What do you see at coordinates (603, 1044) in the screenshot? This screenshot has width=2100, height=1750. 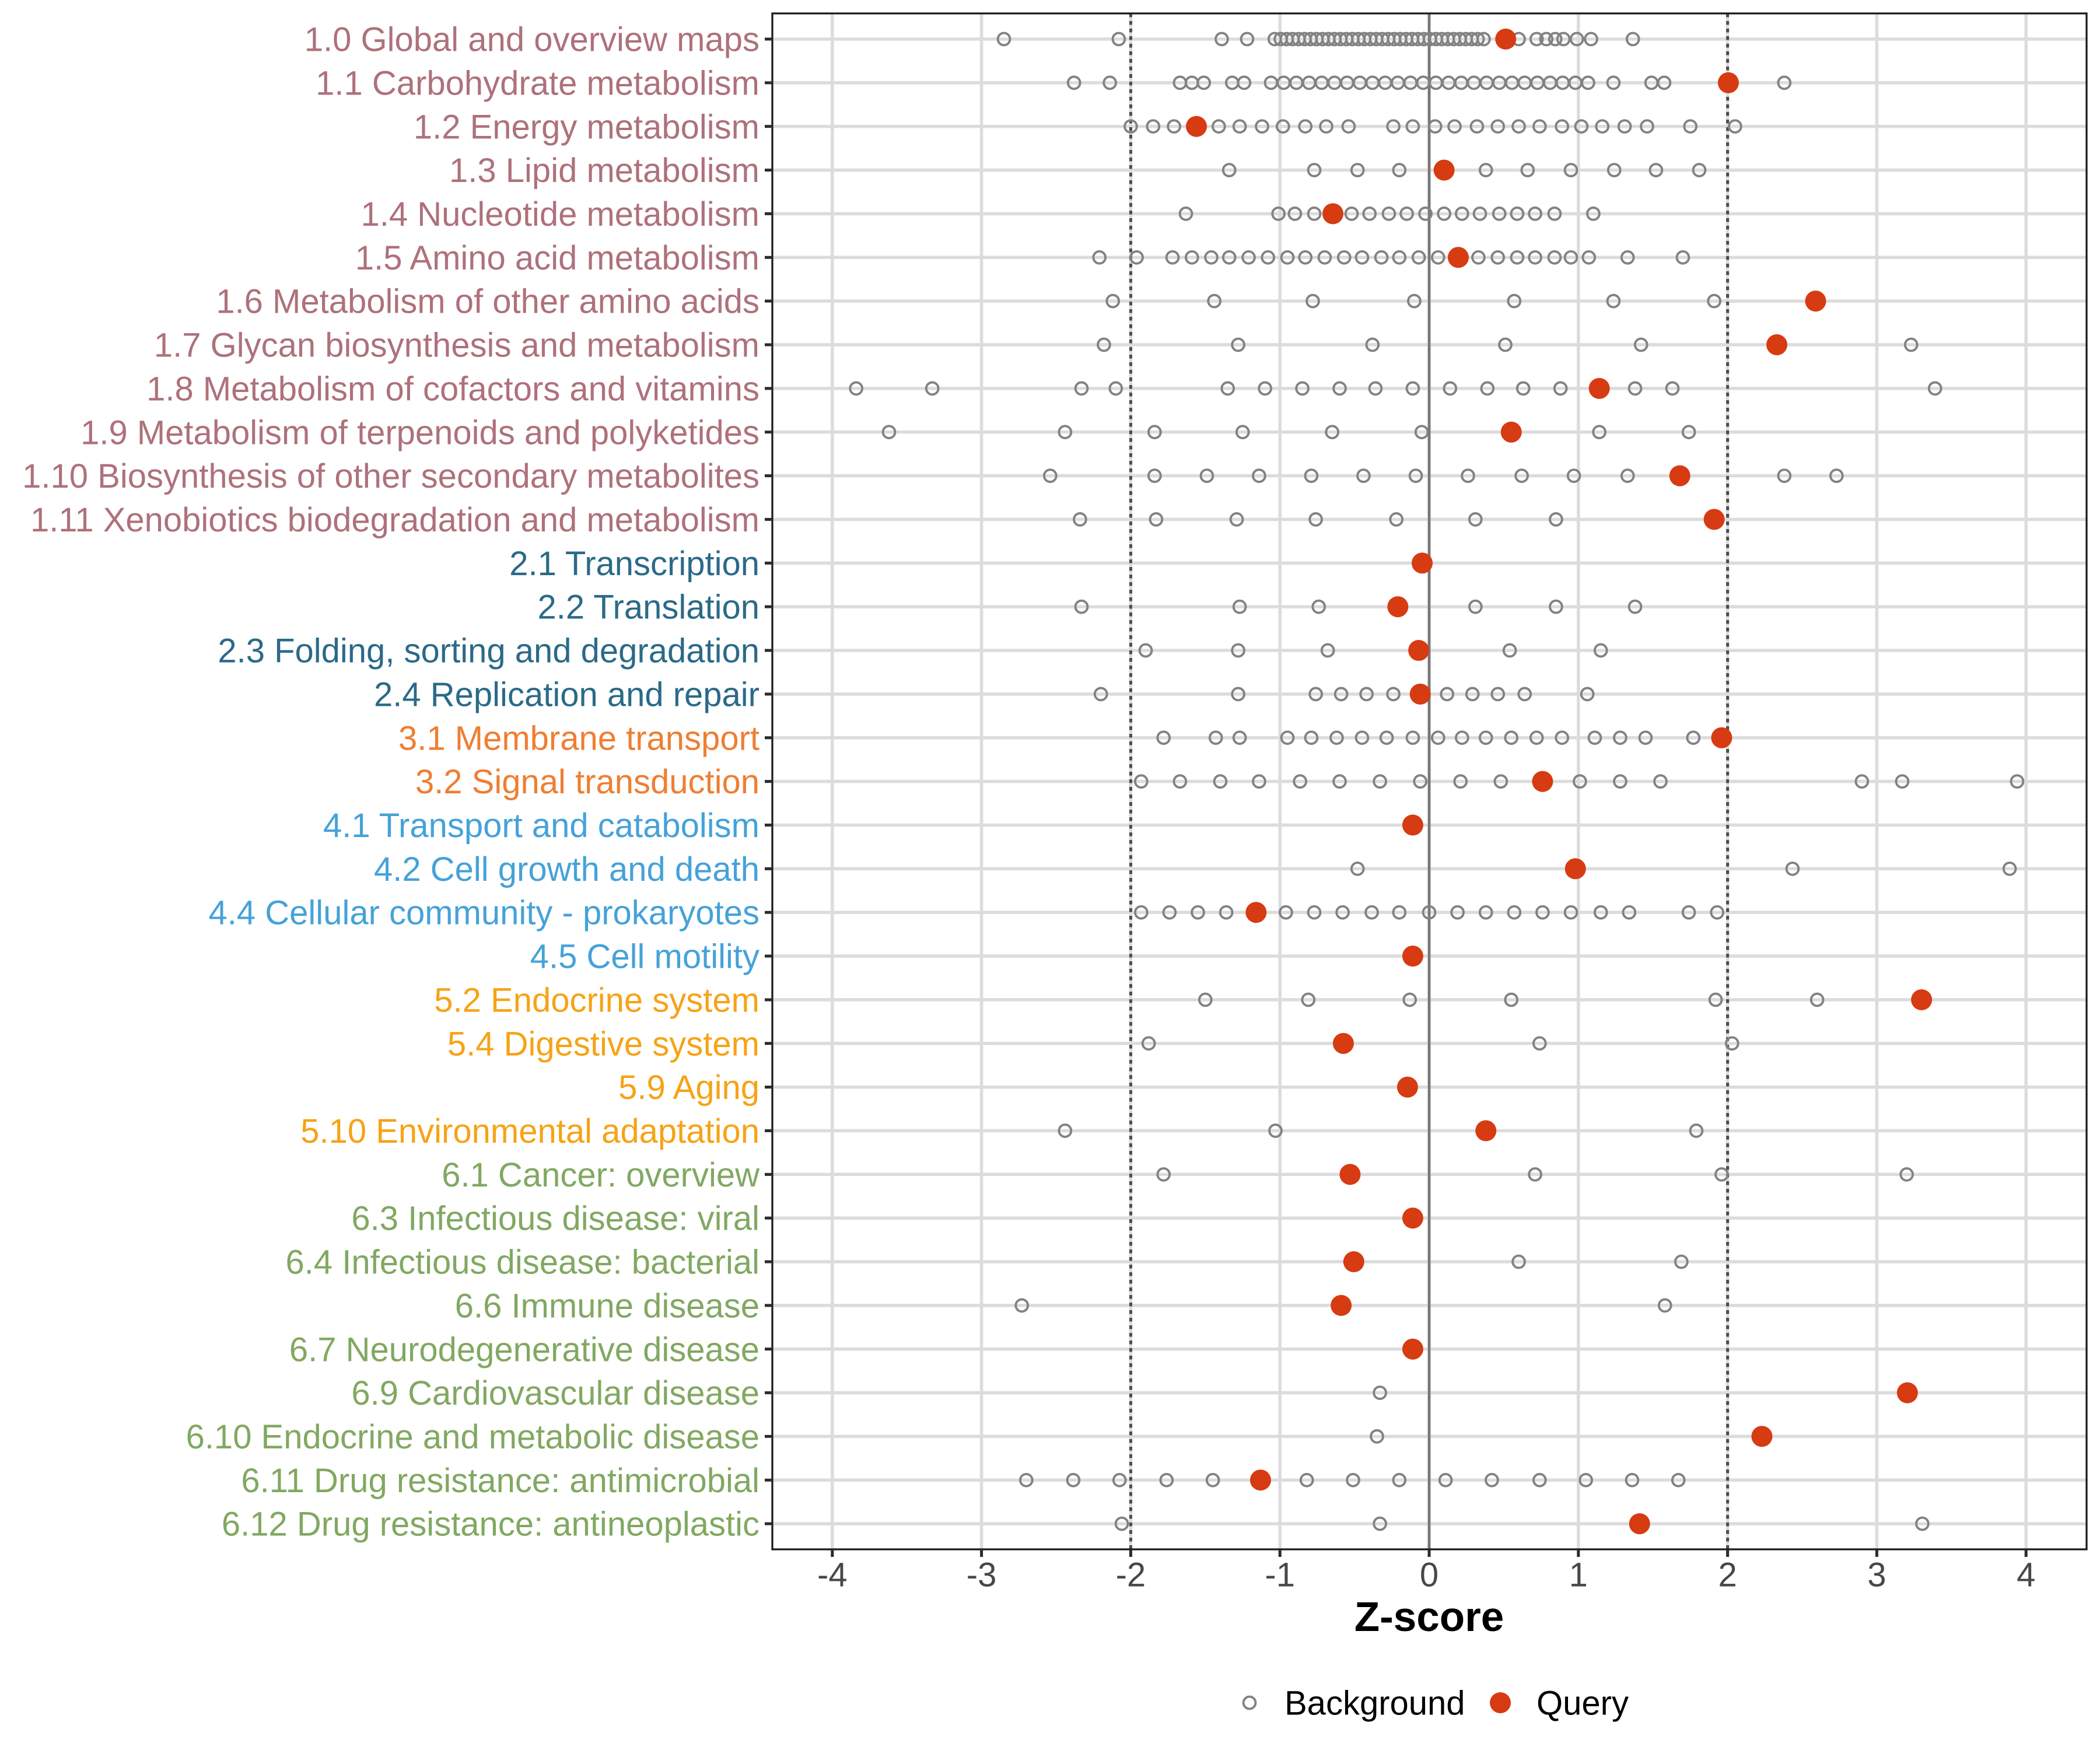 I see `svg-text: 5.4 Digestive system` at bounding box center [603, 1044].